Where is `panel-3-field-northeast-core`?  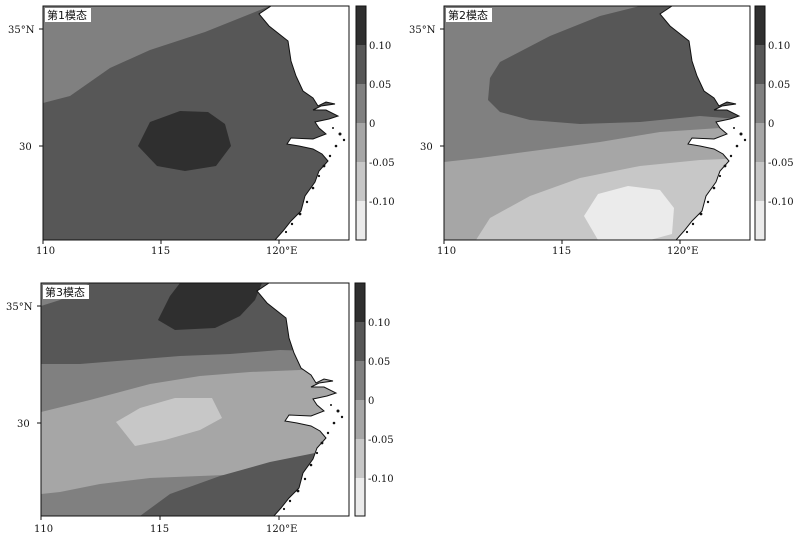
panel-3-field-northeast-core is located at coordinates (210, 306).